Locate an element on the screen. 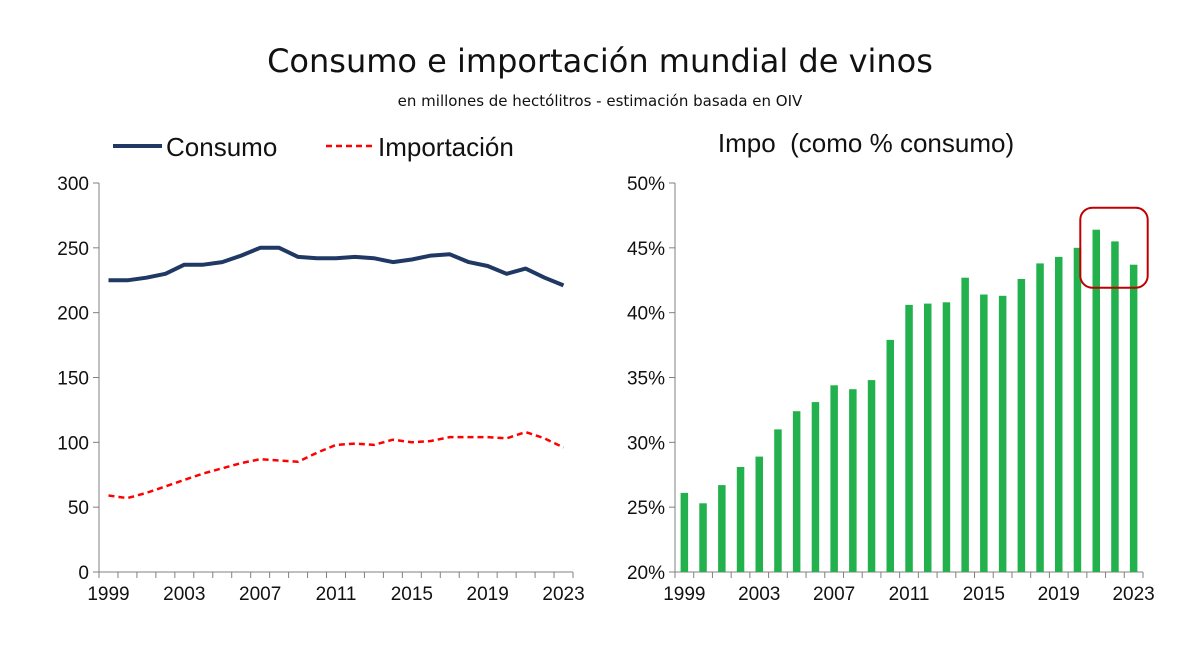  legend-importacion-label: Importación is located at coordinates (446, 147).